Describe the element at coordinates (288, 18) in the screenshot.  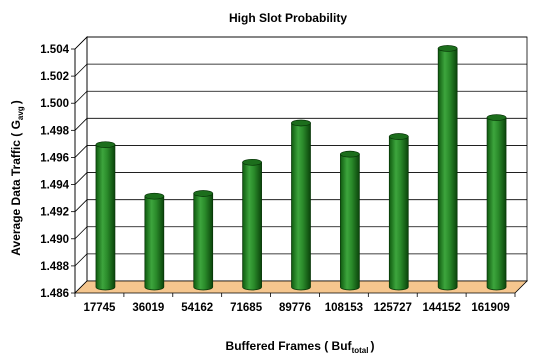
I see `chart-title: High Slot Probability` at that location.